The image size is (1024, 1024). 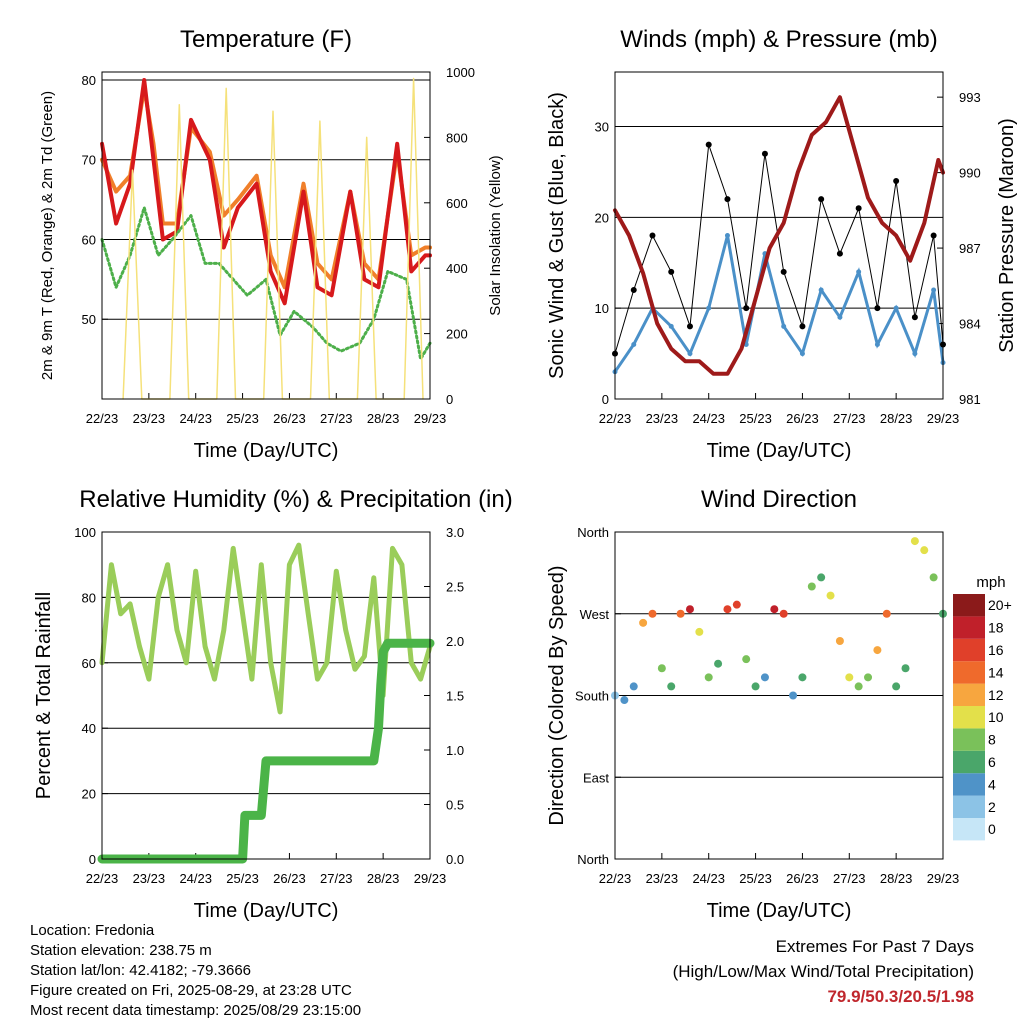 I want to click on chart3-y2tick-label: 0.5, so click(x=455, y=805).